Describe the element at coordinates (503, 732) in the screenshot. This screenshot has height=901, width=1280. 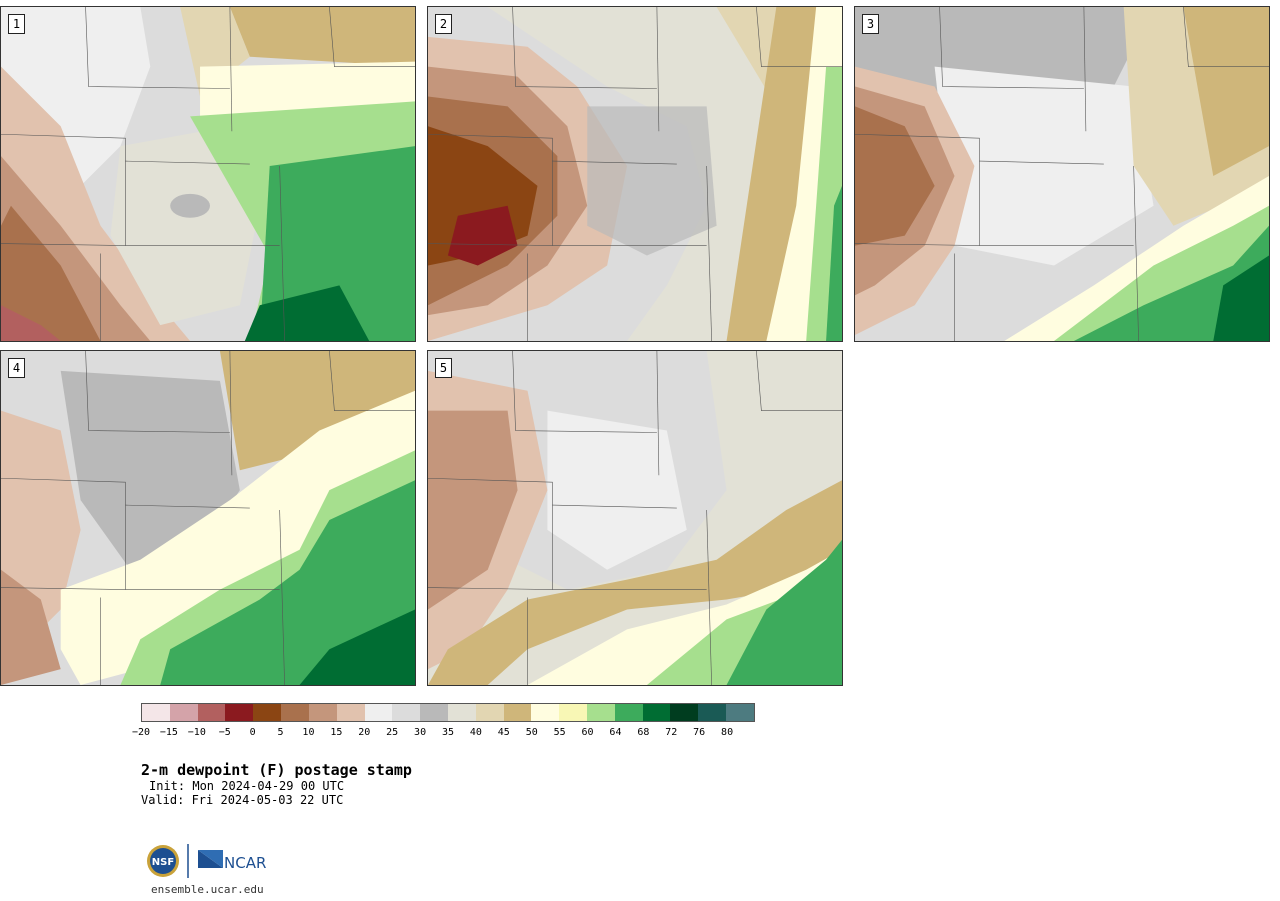
I see `colorbar-tick-label: 45` at that location.